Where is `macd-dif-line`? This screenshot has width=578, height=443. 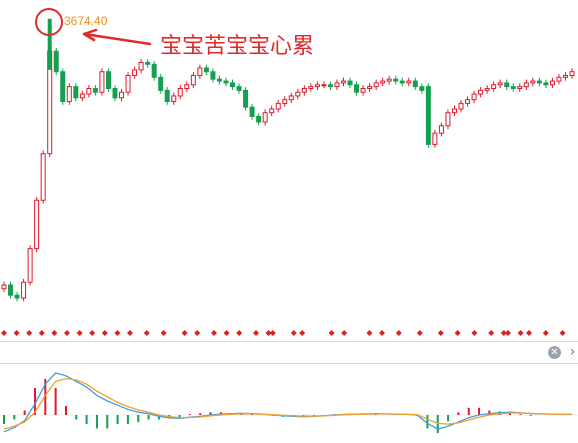 macd-dif-line is located at coordinates (288, 402).